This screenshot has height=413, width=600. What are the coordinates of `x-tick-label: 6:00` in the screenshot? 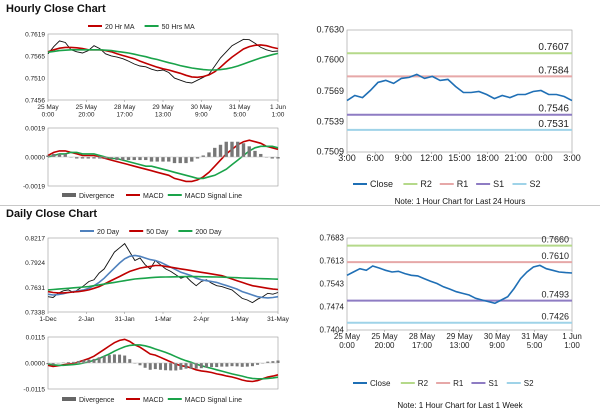 It's located at (375, 158).